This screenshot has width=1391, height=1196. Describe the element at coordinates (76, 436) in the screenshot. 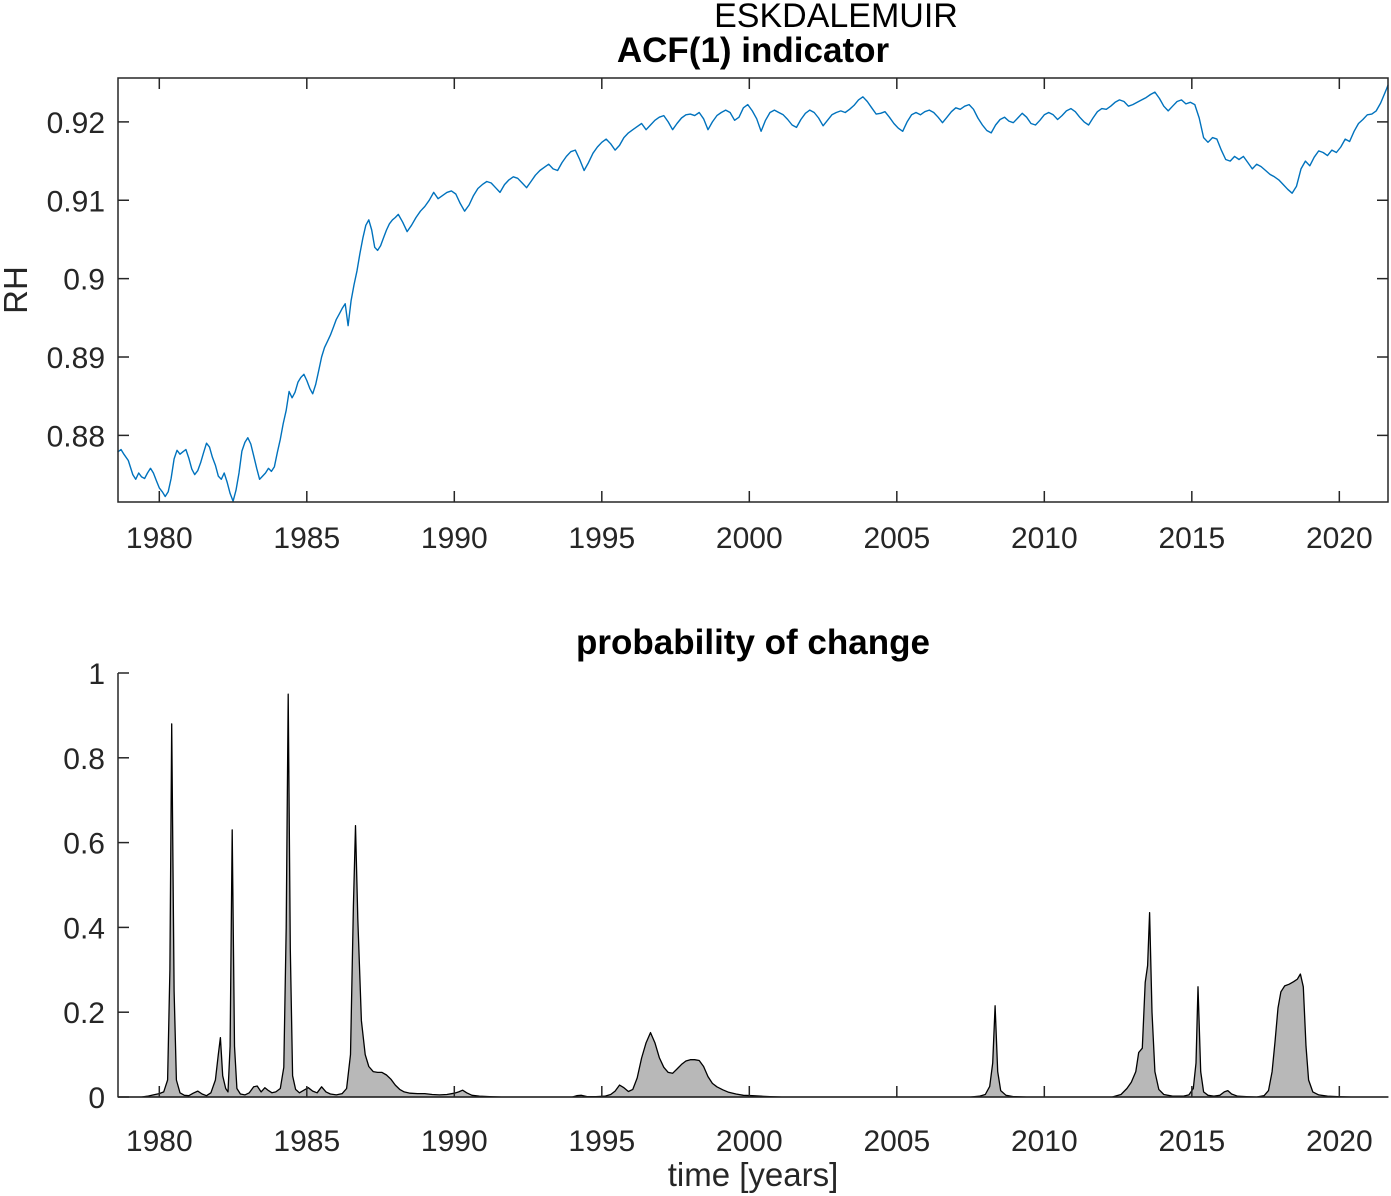

I see `y-tick-label: 0.88` at that location.